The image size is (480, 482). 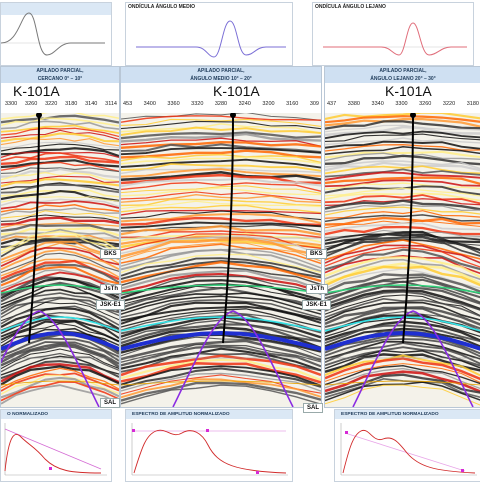 What do you see at coordinates (403, 79) in the screenshot?
I see `panel-title-line2: ÁNGULO LEJANO 20° – 30°` at bounding box center [403, 79].